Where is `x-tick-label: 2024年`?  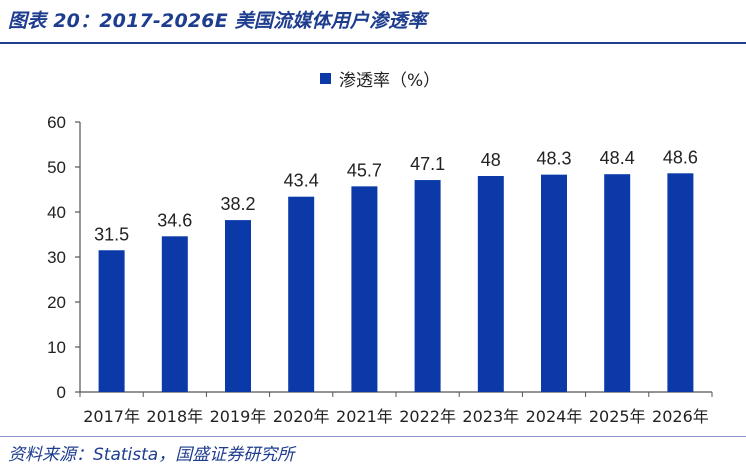
x-tick-label: 2024年 is located at coordinates (554, 416).